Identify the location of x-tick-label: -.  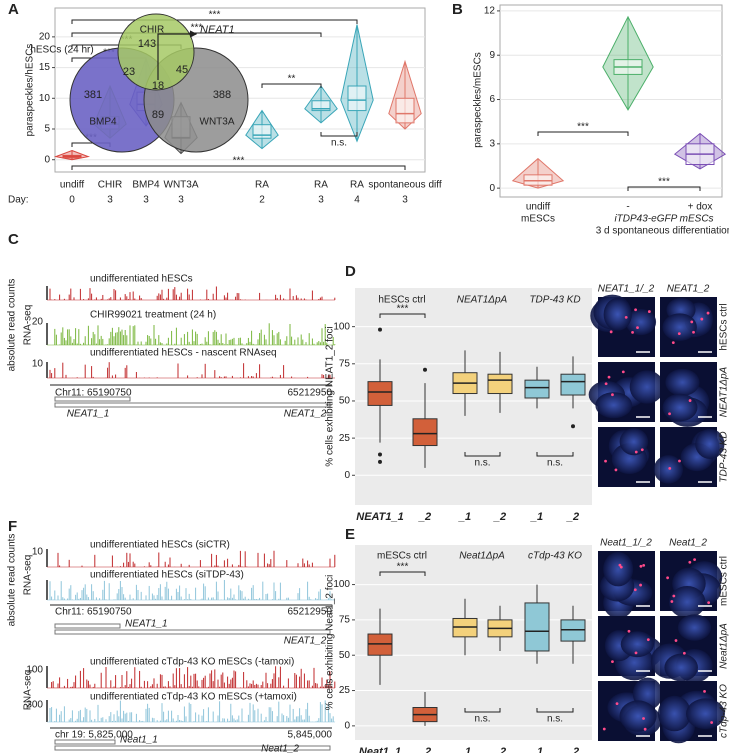
(627, 207).